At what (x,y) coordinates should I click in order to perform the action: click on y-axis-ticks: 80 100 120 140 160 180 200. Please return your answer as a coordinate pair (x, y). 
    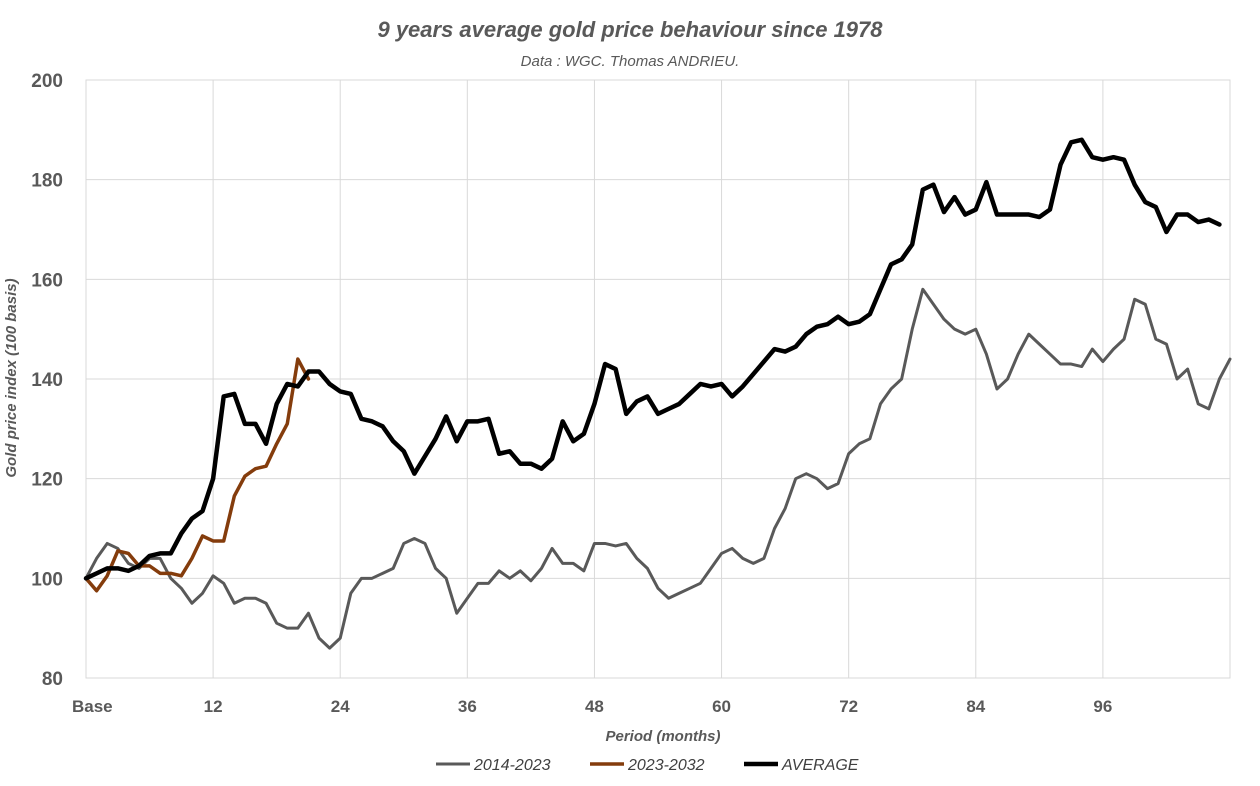
    Looking at the image, I should click on (47, 380).